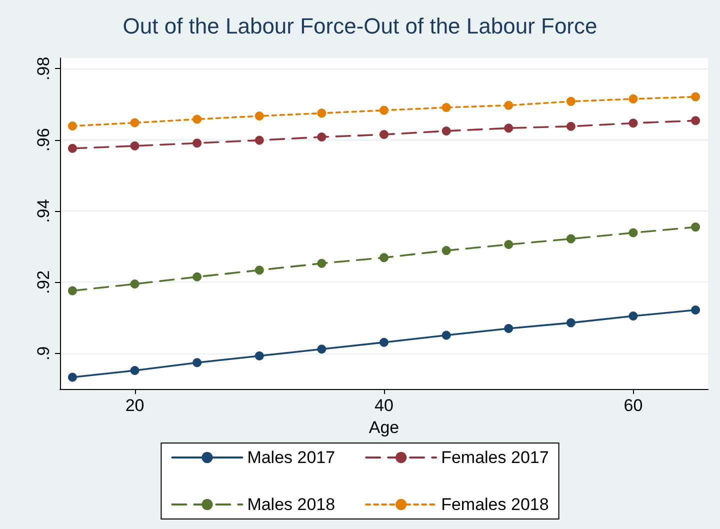 The width and height of the screenshot is (720, 529). What do you see at coordinates (43, 211) in the screenshot?
I see `y-tick-label: .94` at bounding box center [43, 211].